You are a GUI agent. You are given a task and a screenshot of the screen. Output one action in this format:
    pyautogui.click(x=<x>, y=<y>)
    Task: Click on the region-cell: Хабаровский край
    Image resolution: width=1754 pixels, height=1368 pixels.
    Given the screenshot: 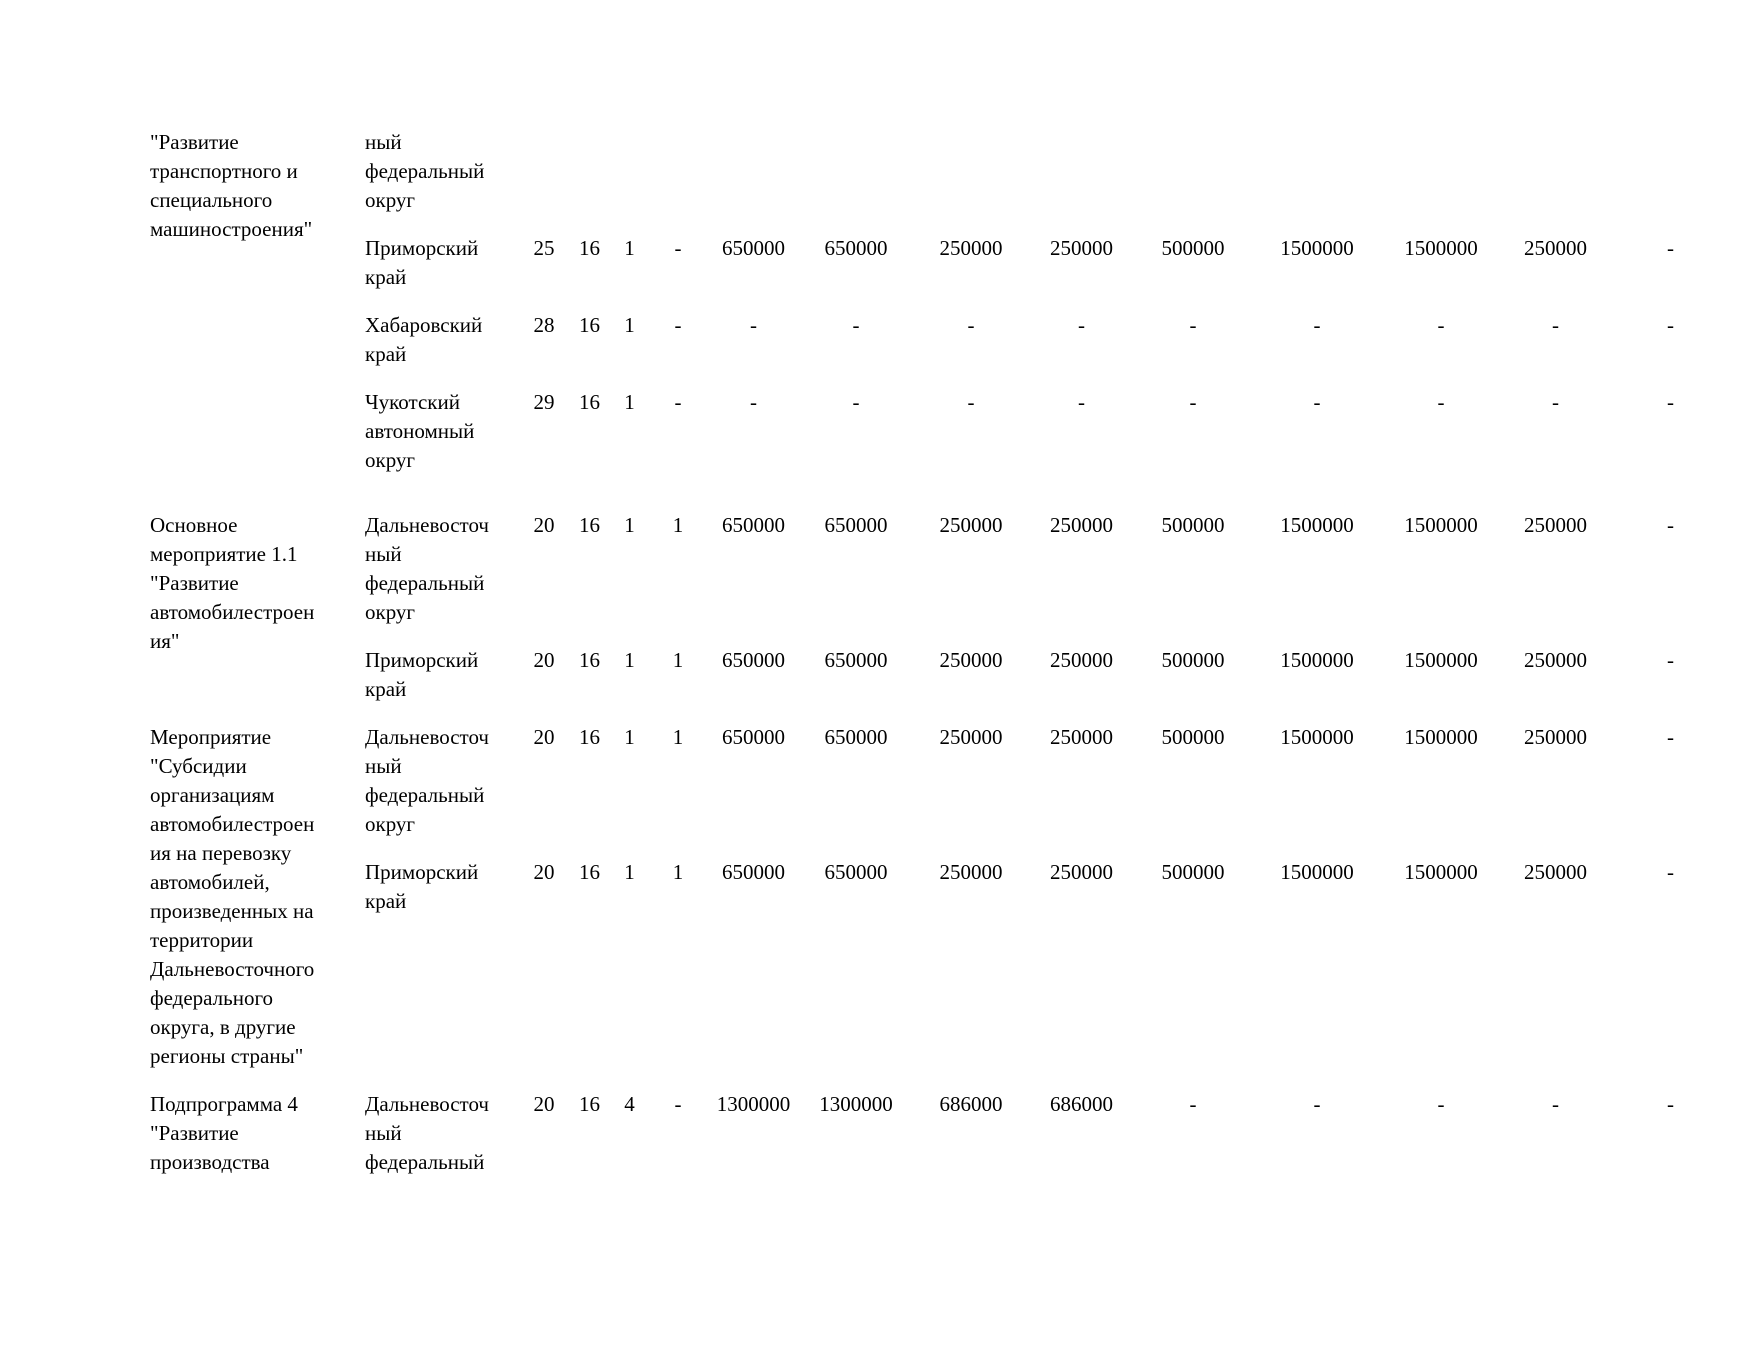 What is the action you would take?
    pyautogui.click(x=424, y=339)
    